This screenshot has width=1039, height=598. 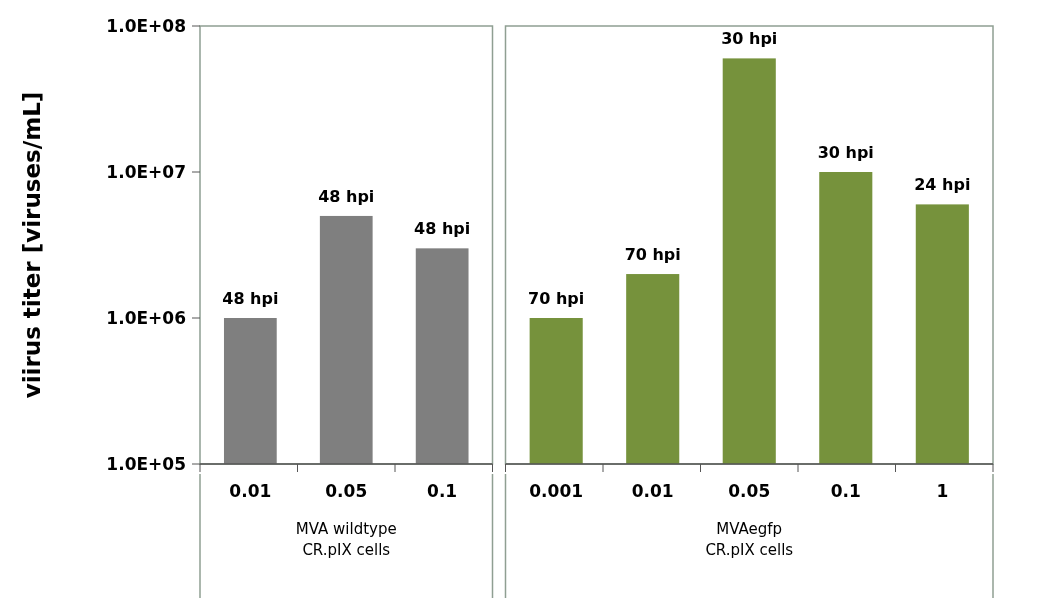 What do you see at coordinates (556, 491) in the screenshot?
I see `x-tick-label: 0.001` at bounding box center [556, 491].